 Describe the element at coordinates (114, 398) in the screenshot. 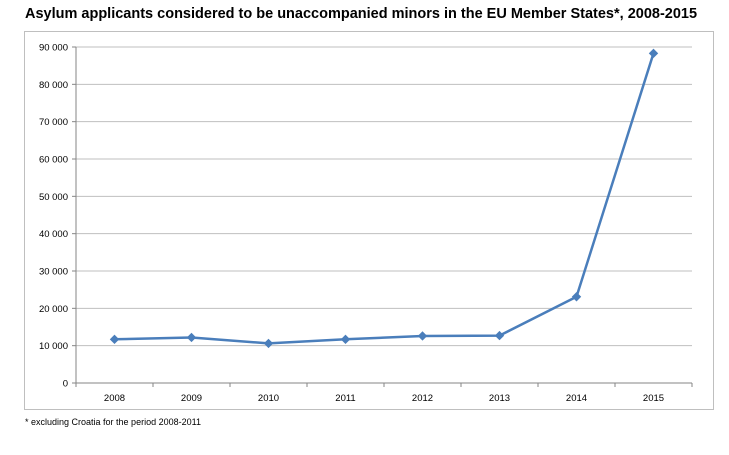

I see `x-tick-label: 2008` at that location.